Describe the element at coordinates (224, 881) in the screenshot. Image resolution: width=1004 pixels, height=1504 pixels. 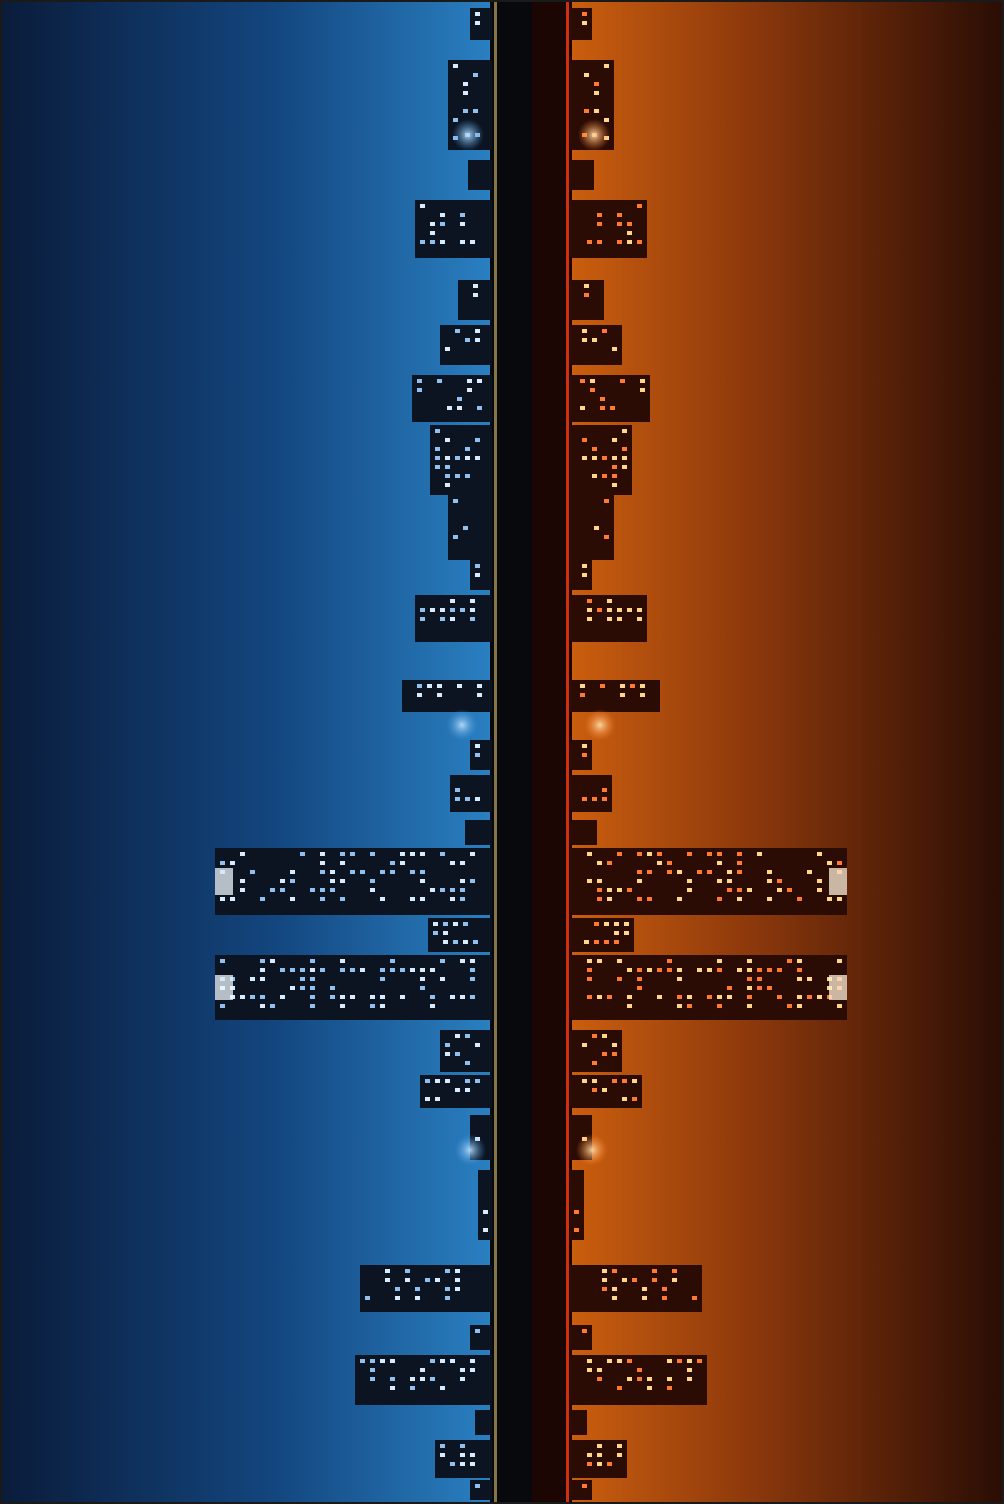
I see `tower-cap` at that location.